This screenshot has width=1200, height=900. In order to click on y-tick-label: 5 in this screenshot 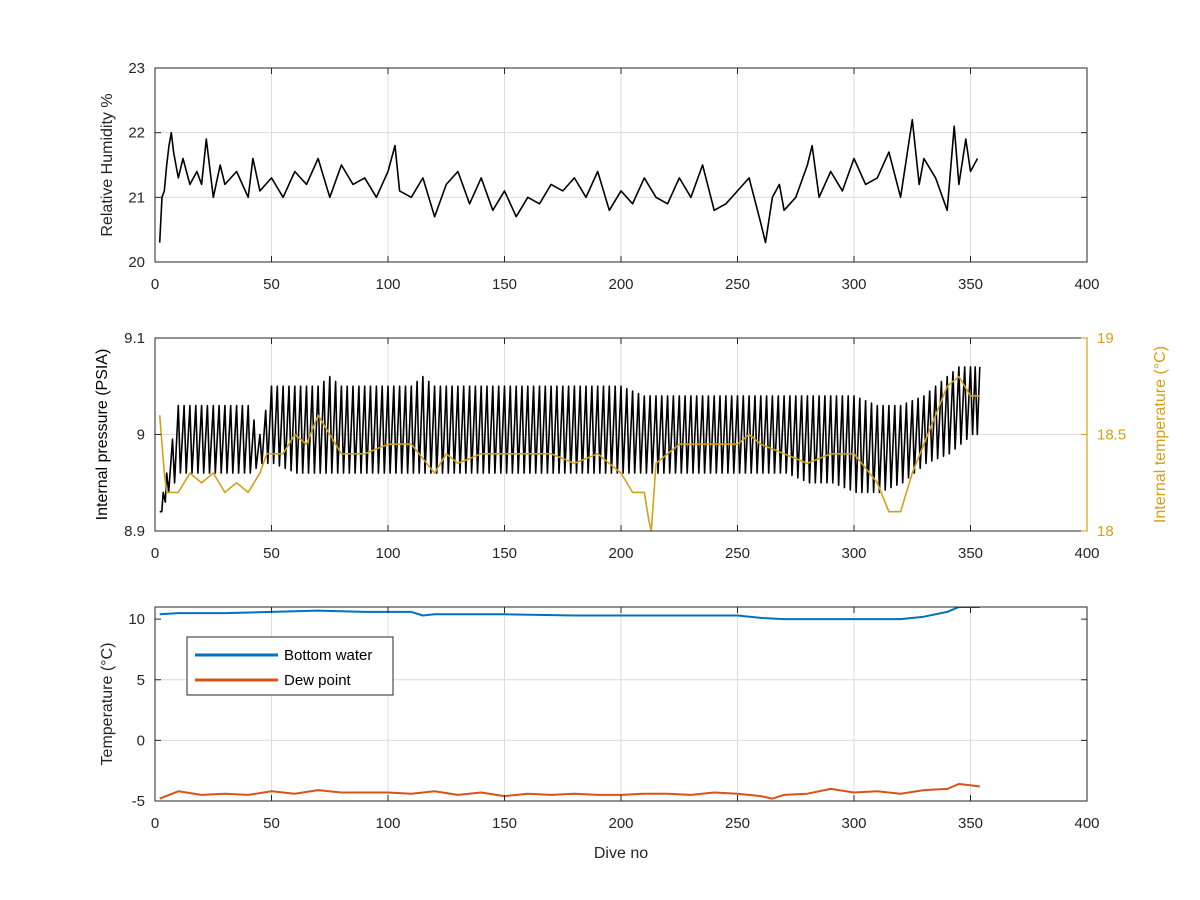, I will do `click(141, 680)`.